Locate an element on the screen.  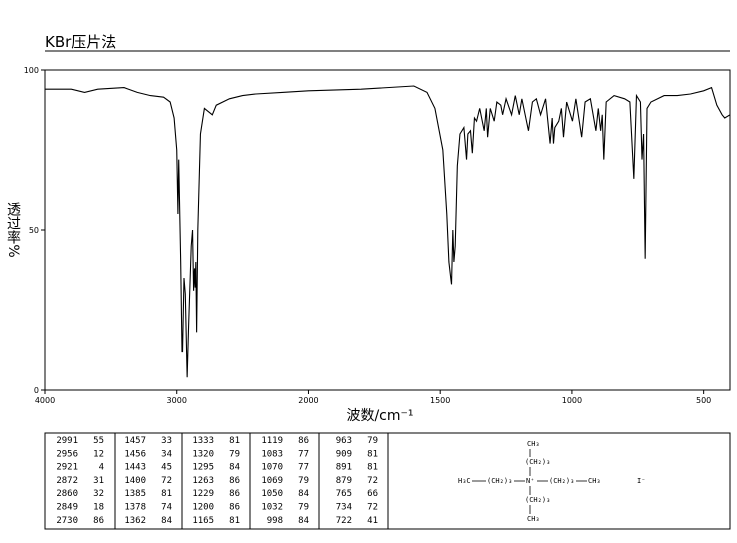
peak-wavenumber: 1263 is located at coordinates (203, 481).